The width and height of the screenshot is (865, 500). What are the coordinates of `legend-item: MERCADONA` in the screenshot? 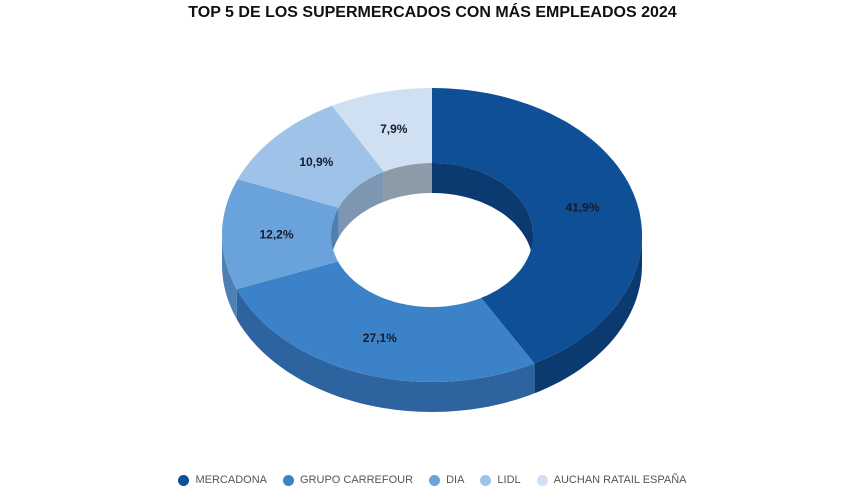 It's located at (222, 480).